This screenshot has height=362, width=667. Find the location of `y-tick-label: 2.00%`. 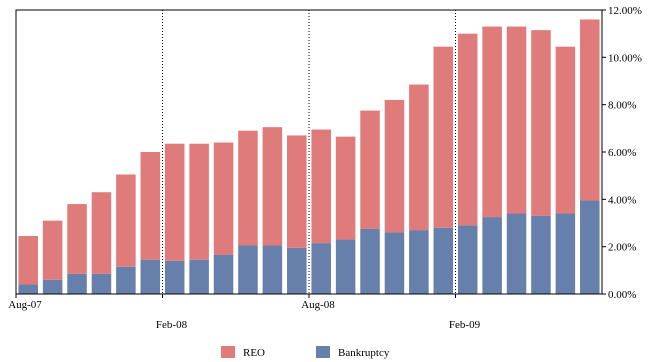

y-tick-label: 2.00% is located at coordinates (622, 248).